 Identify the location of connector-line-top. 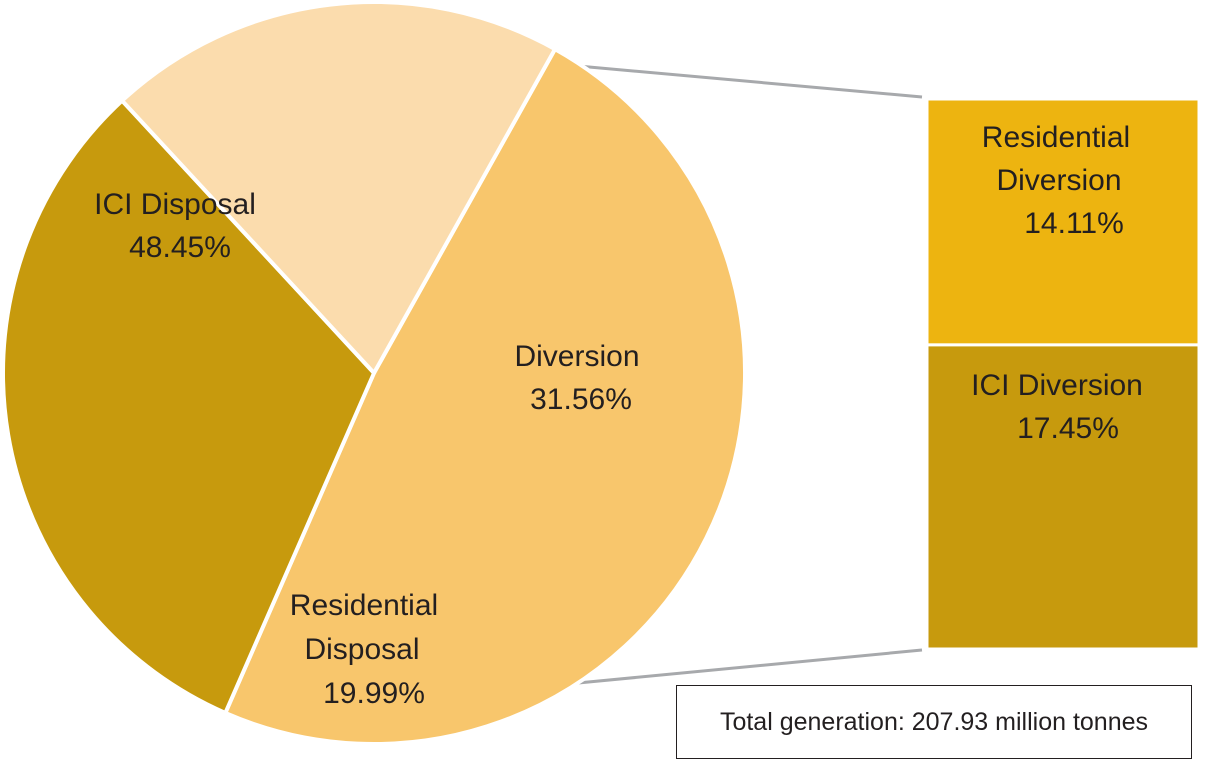
(750, 81).